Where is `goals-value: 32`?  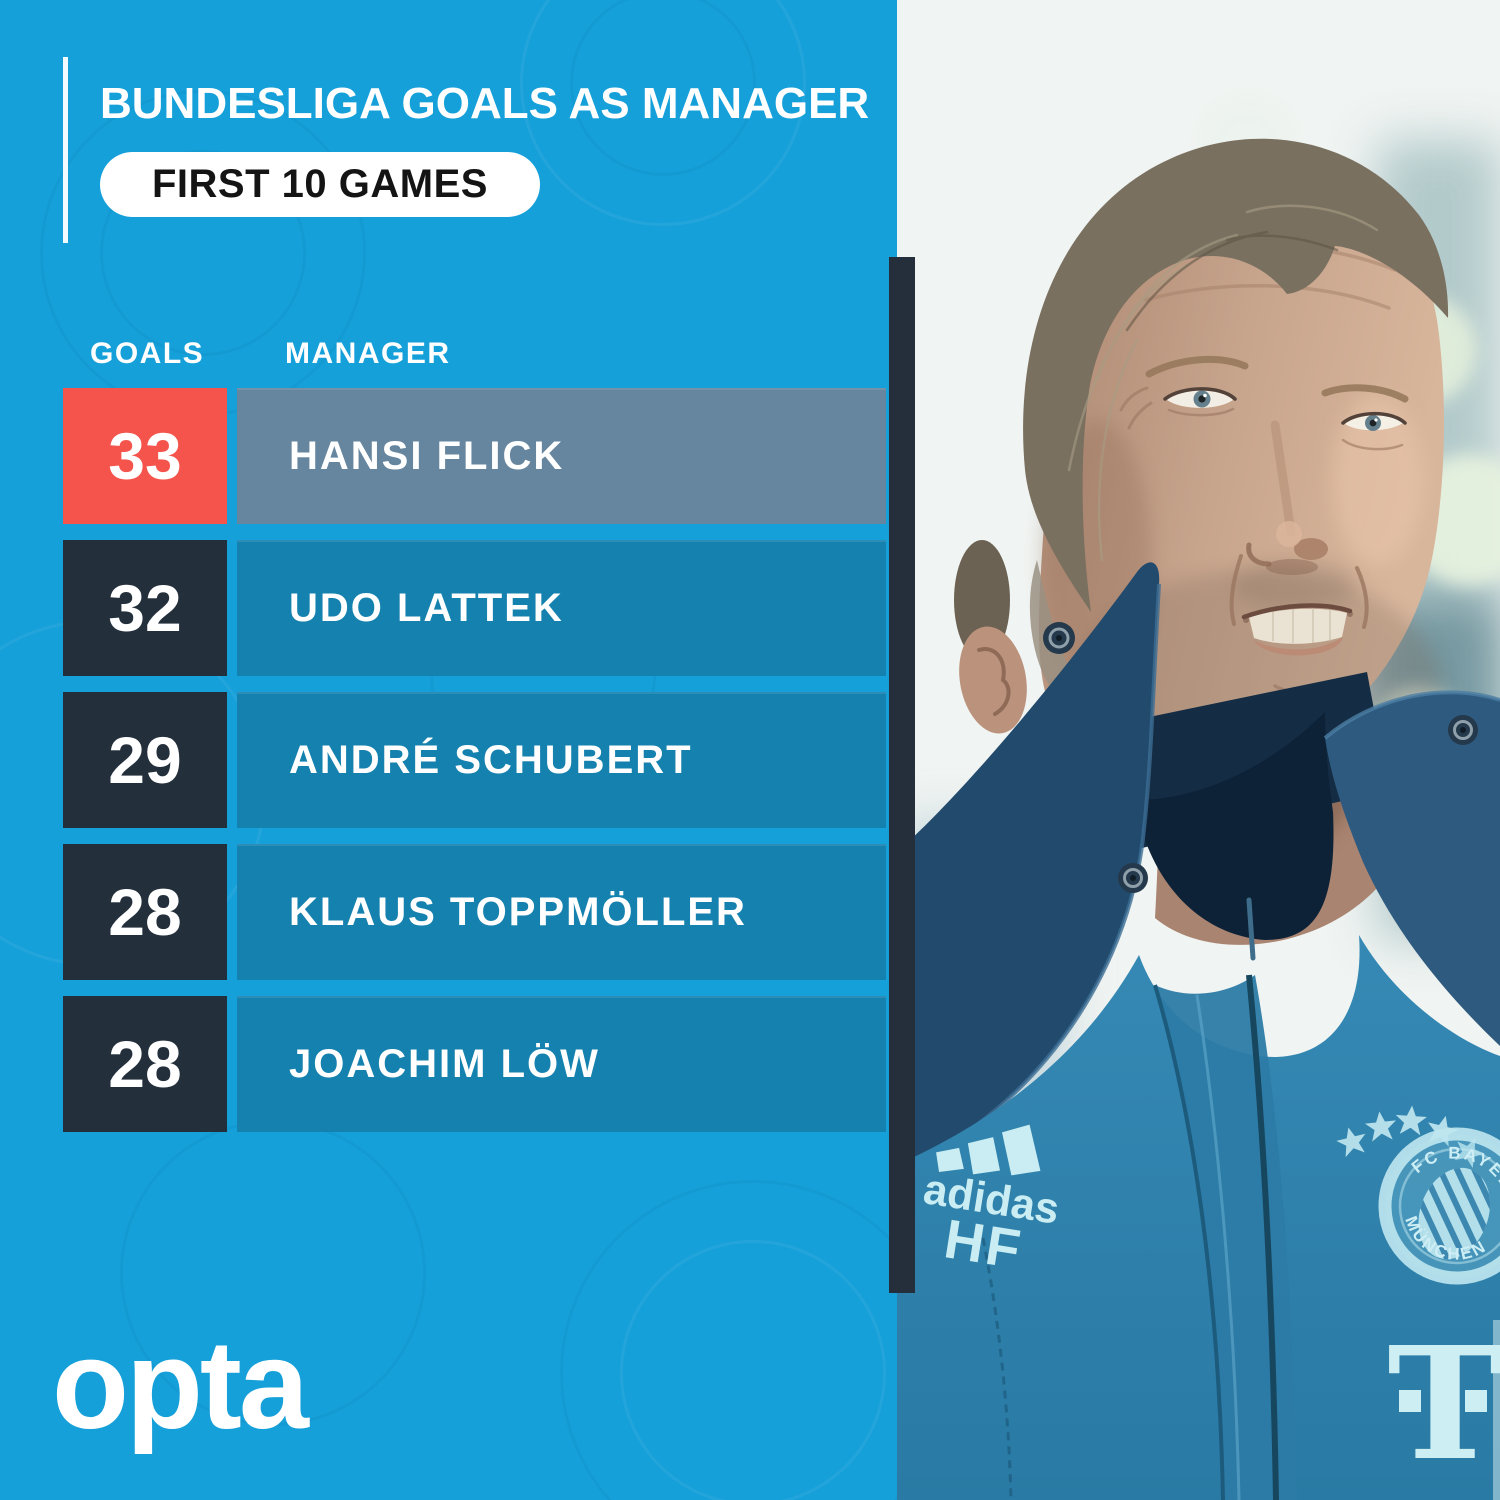
goals-value: 32 is located at coordinates (145, 608).